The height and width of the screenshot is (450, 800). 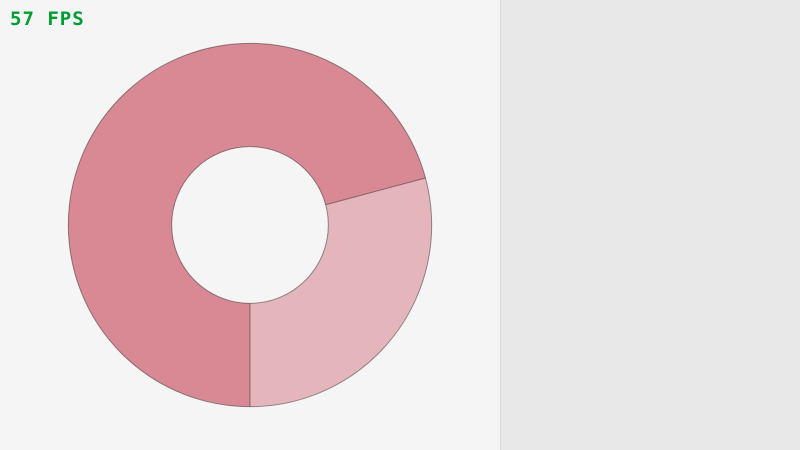 I want to click on slider-row-segments: Segments 0.00, so click(x=650, y=250).